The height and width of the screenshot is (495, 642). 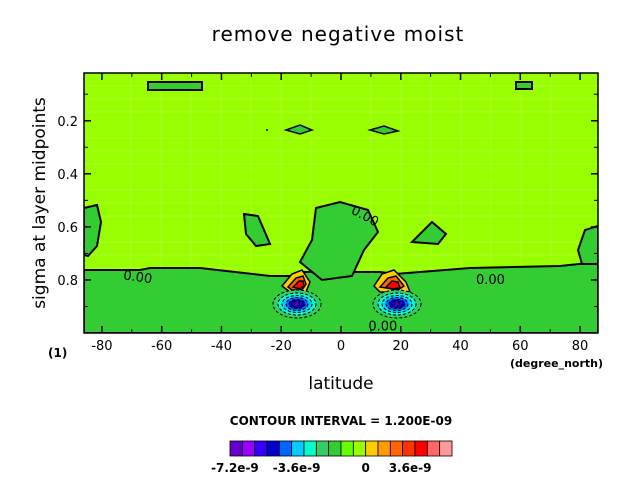 I want to click on x-tick-label: -60, so click(x=161, y=346).